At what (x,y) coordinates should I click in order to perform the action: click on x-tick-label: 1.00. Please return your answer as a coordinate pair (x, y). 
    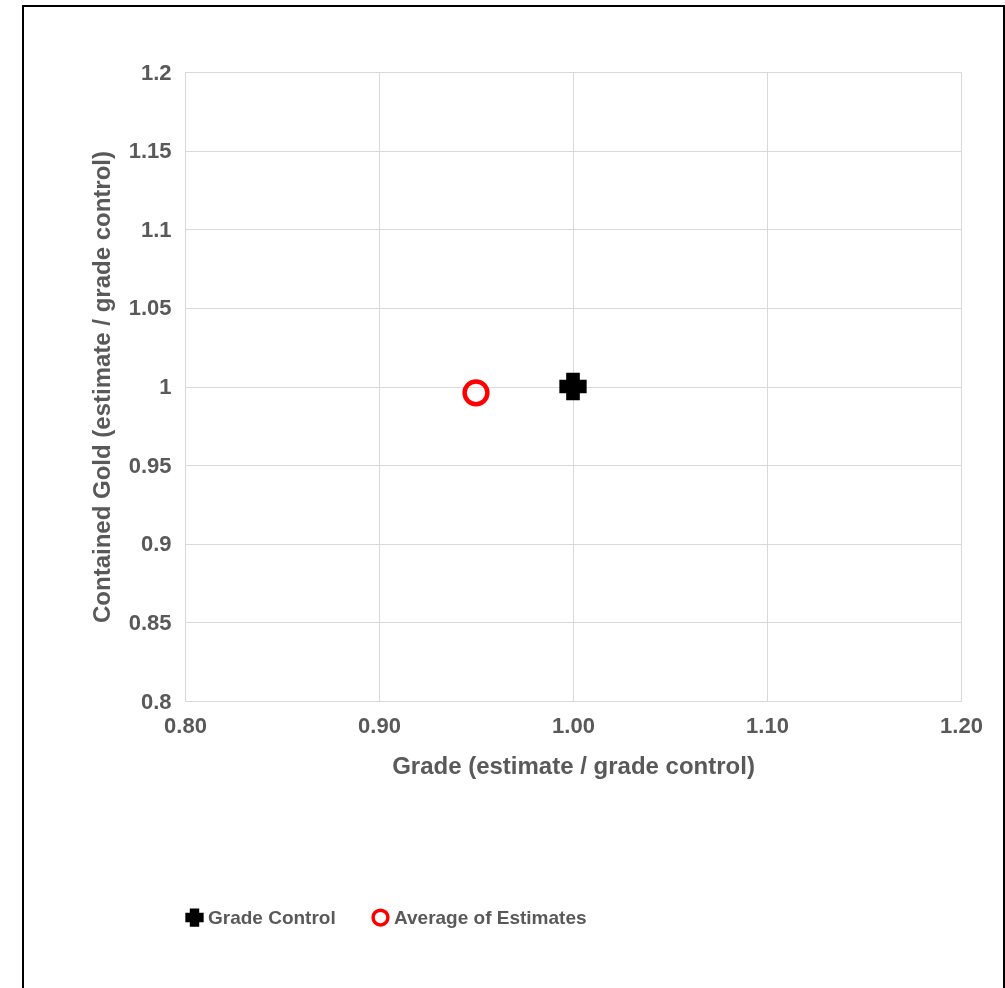
    Looking at the image, I should click on (573, 725).